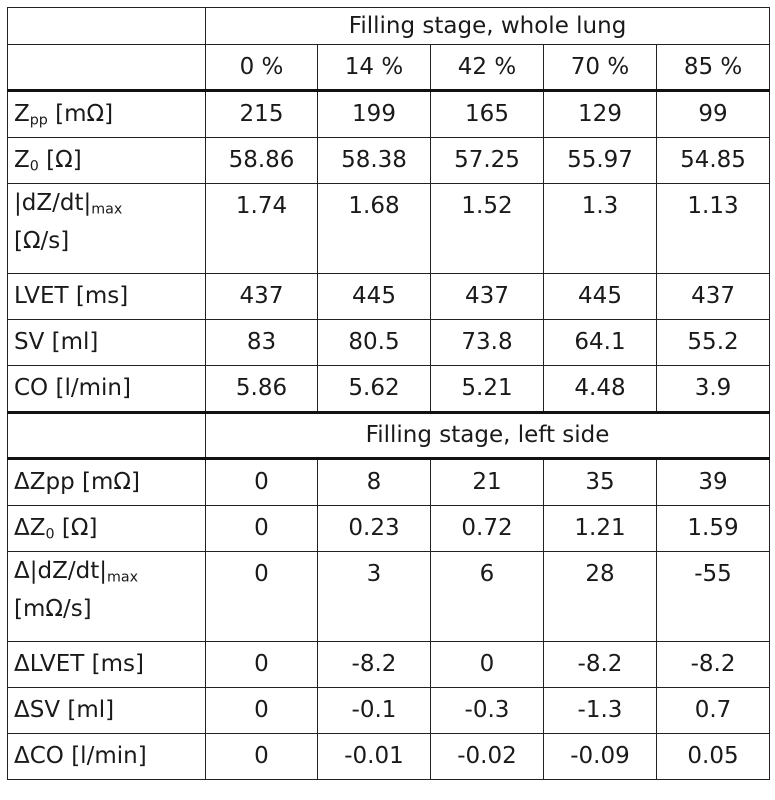 The width and height of the screenshot is (775, 800). Describe the element at coordinates (374, 710) in the screenshot. I see `table-cell: -0.1` at that location.